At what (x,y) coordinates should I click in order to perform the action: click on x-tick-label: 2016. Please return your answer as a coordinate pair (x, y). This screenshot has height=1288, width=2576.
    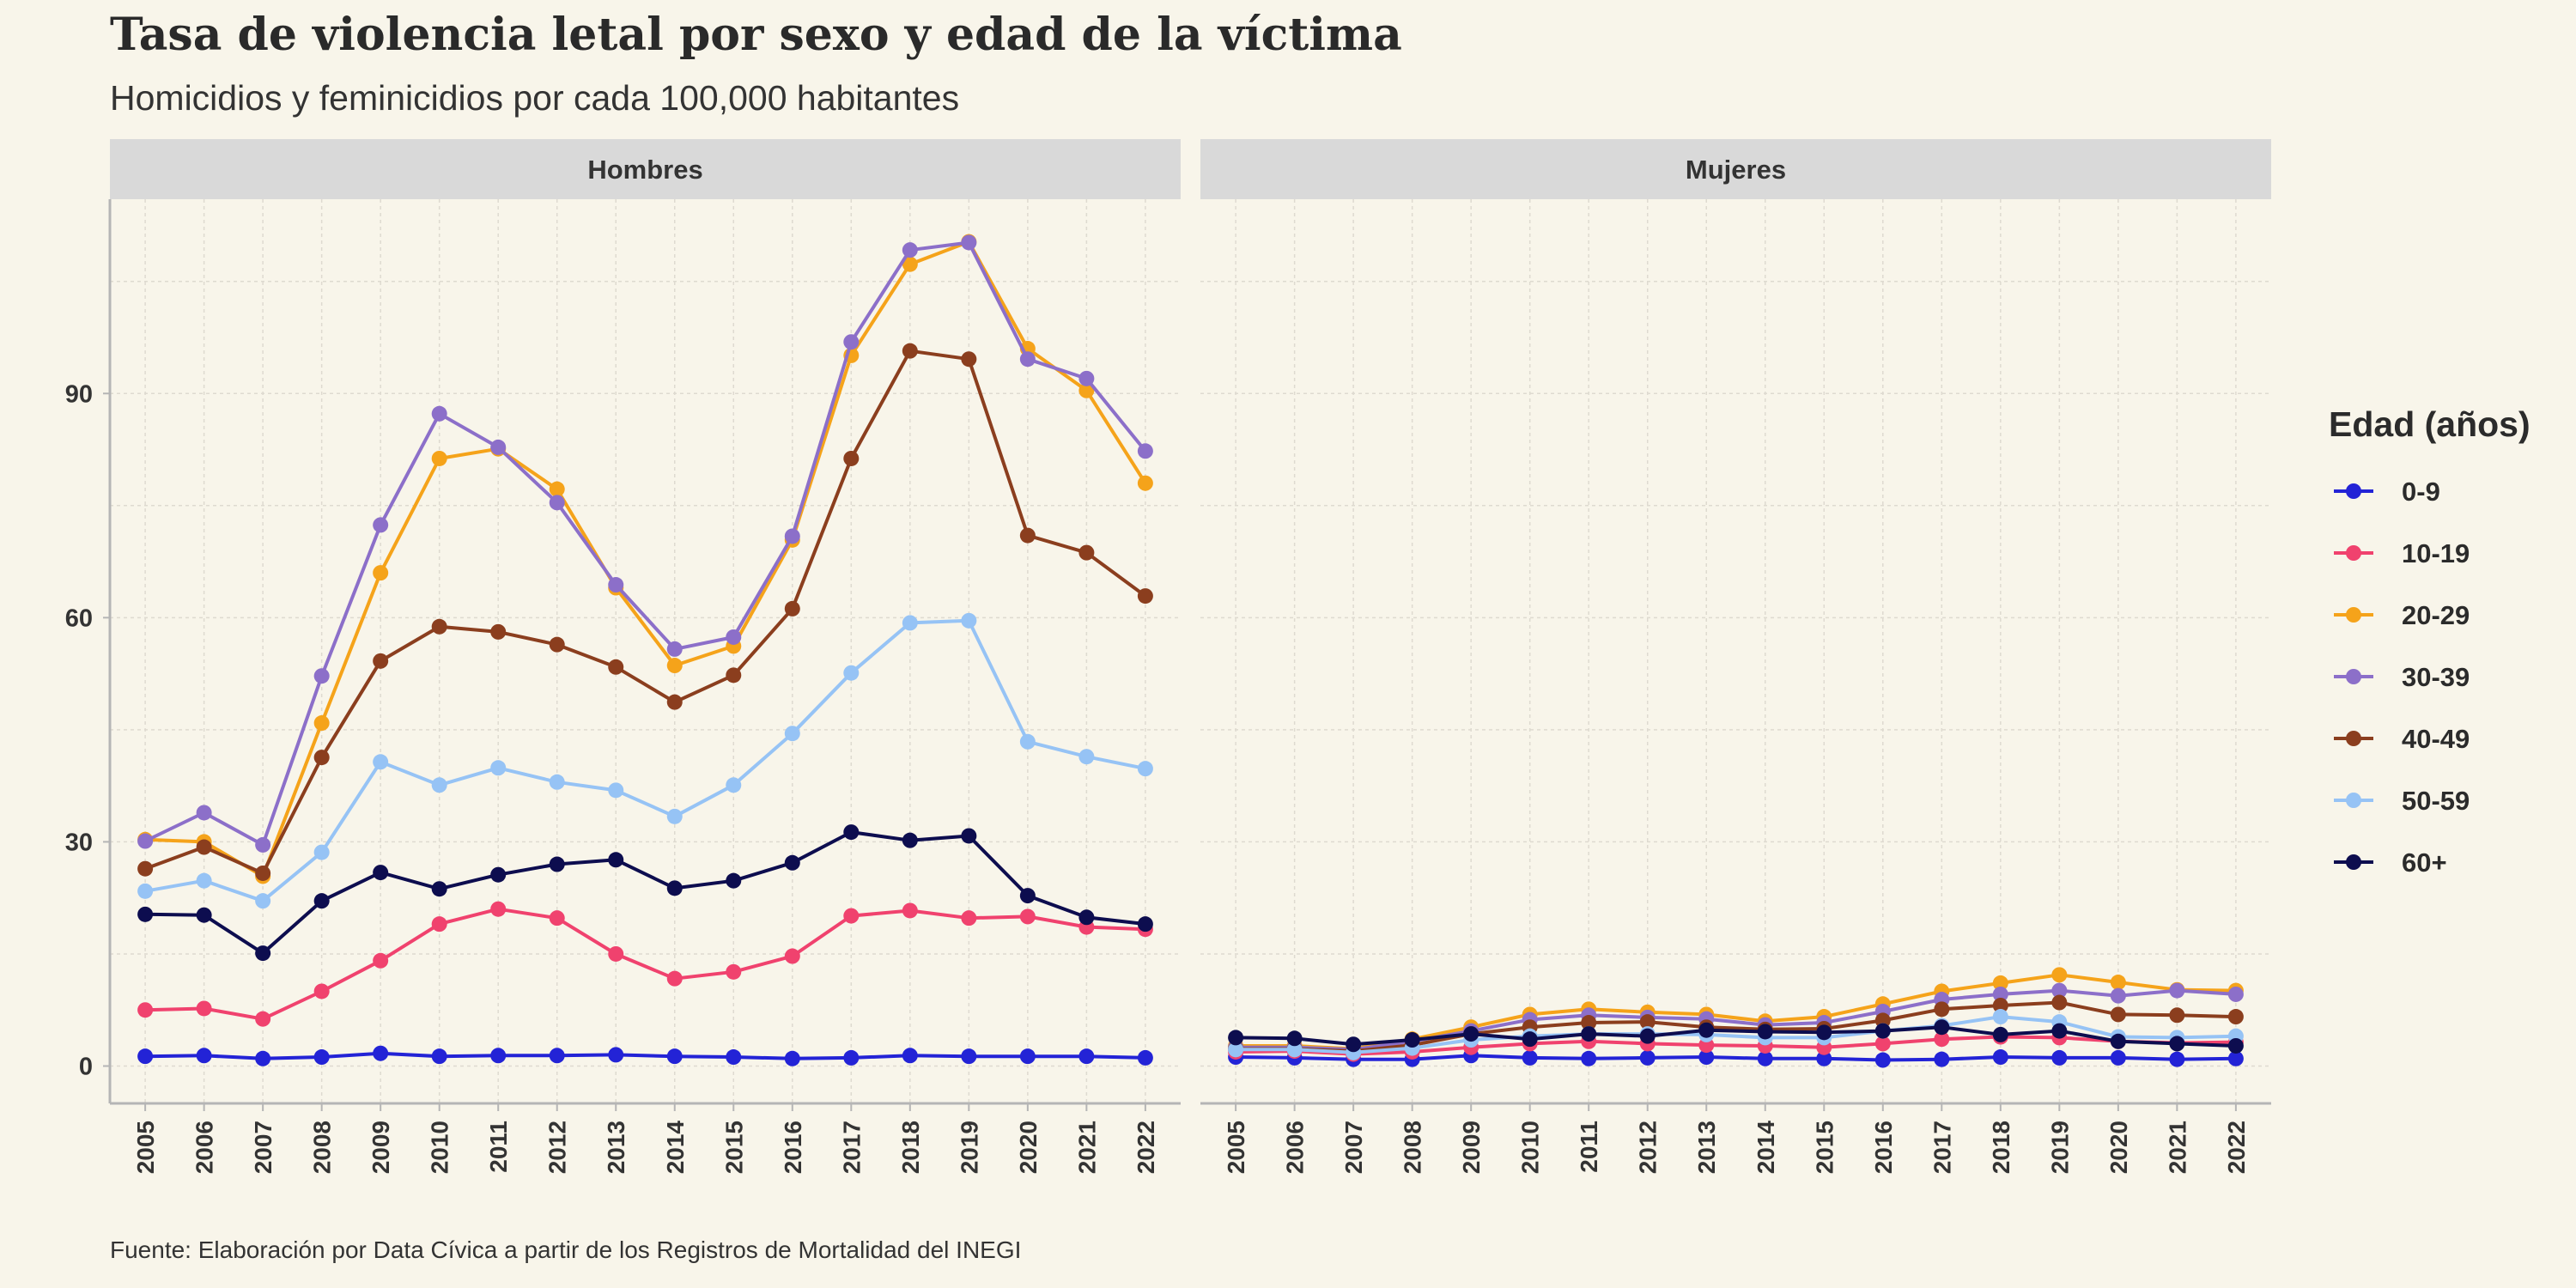
    Looking at the image, I should click on (1884, 1147).